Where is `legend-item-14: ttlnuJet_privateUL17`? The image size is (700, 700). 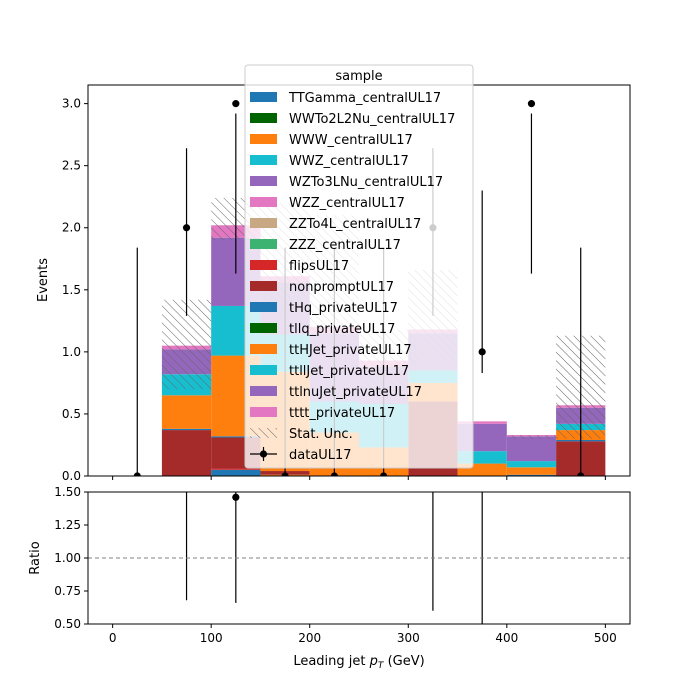
legend-item-14: ttlnuJet_privateUL17 is located at coordinates (336, 392).